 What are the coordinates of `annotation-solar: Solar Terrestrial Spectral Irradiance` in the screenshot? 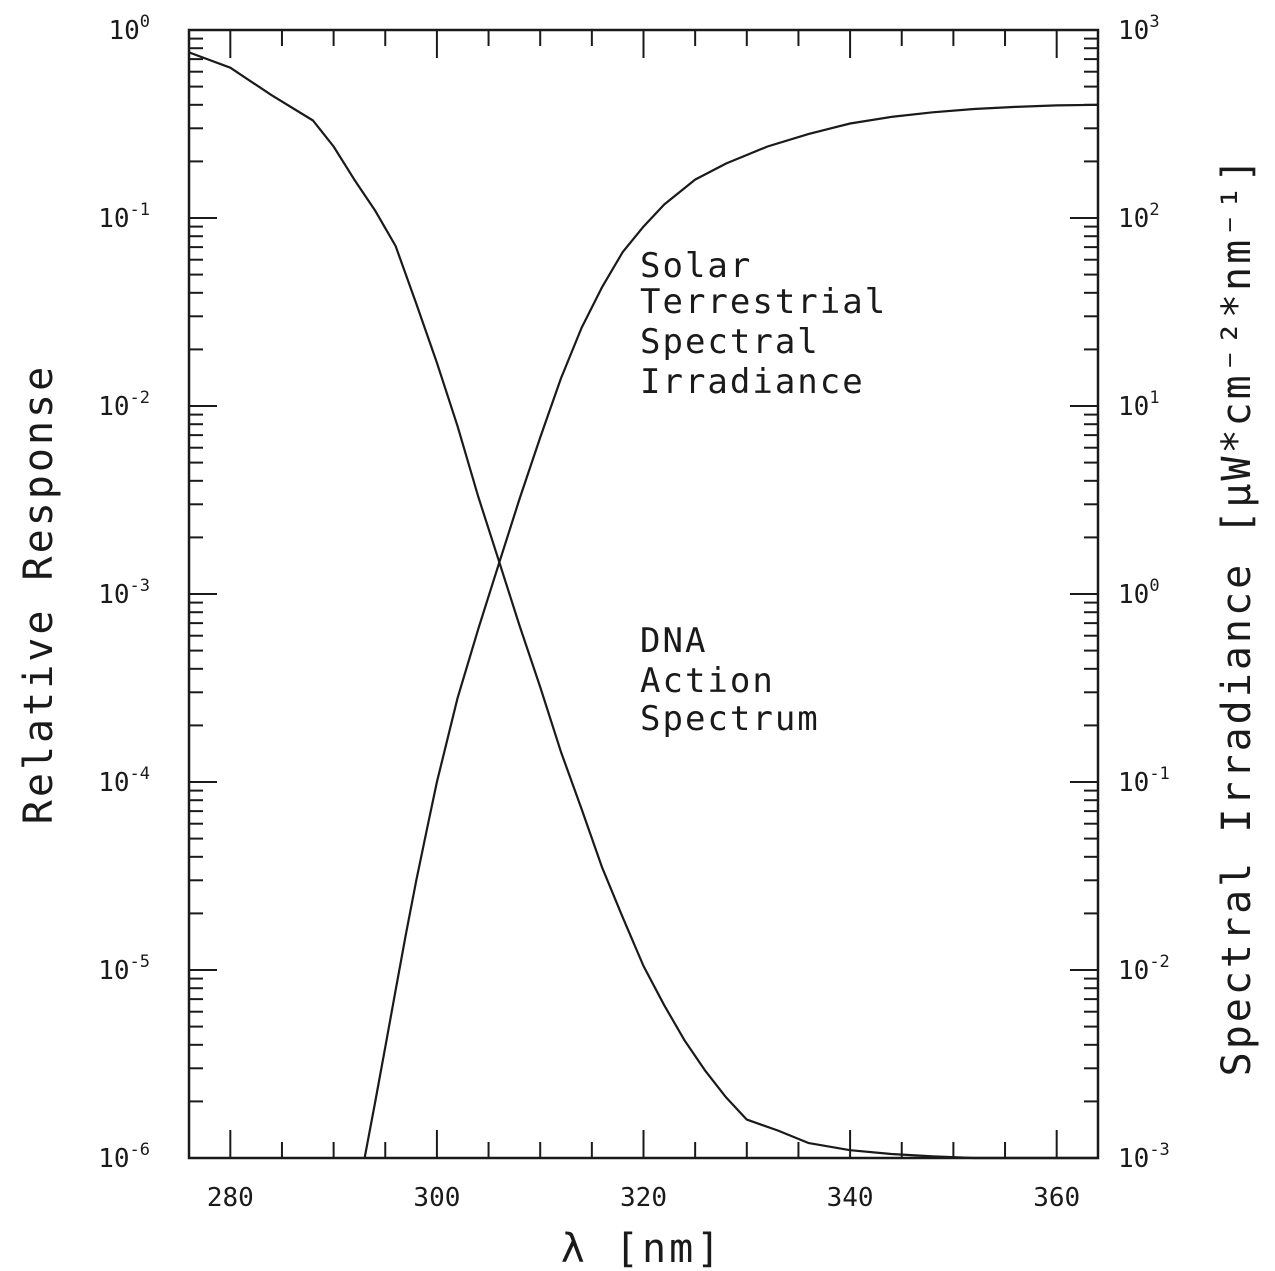 It's located at (763, 324).